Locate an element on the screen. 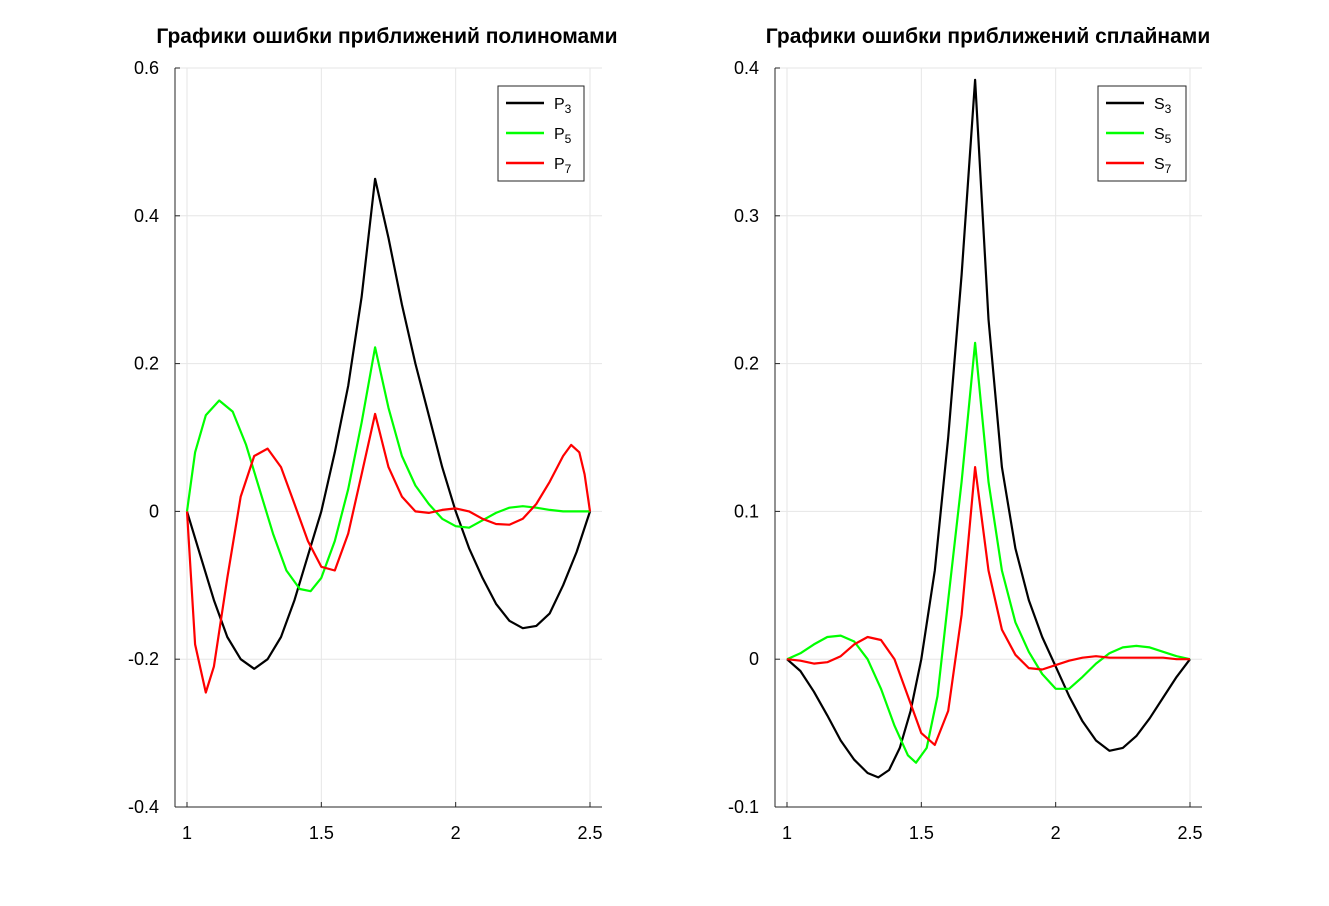 This screenshot has height=906, width=1329. legend-label: P7 is located at coordinates (563, 166).